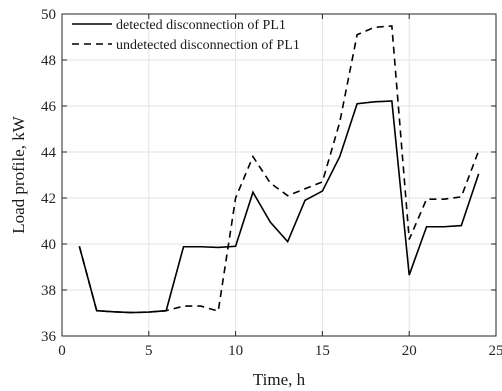 The height and width of the screenshot is (391, 502). What do you see at coordinates (201, 25) in the screenshot?
I see `legend-entry-label: detected disconnection of PL1` at bounding box center [201, 25].